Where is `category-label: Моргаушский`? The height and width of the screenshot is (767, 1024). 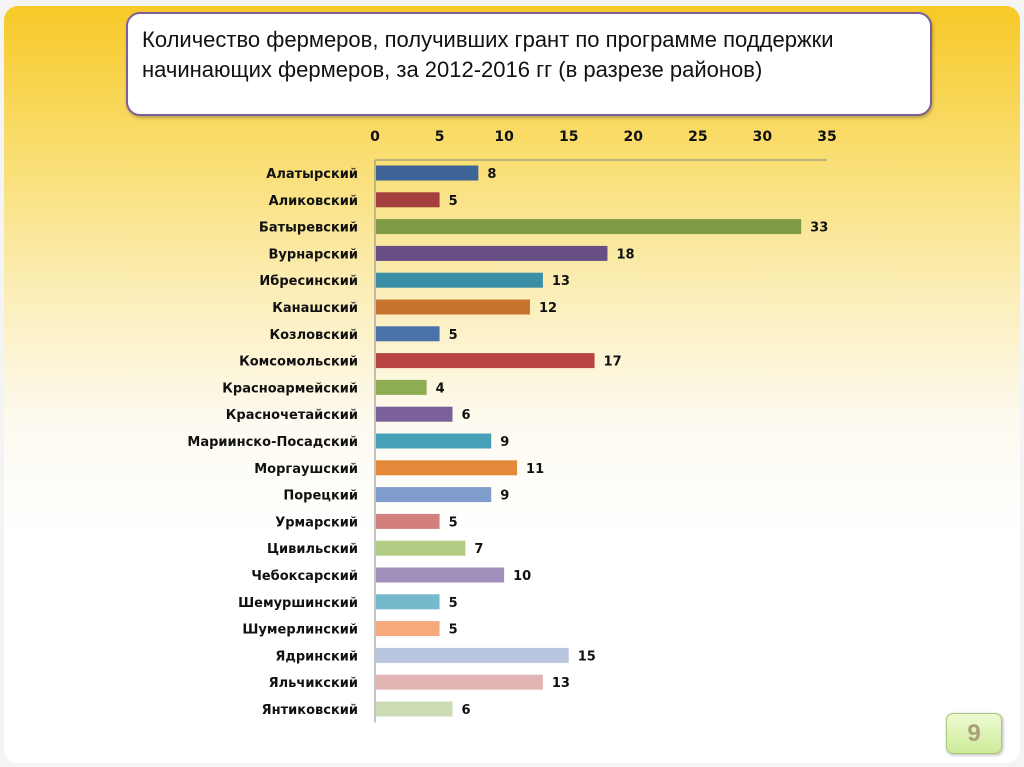
category-label: Моргаушский is located at coordinates (306, 469).